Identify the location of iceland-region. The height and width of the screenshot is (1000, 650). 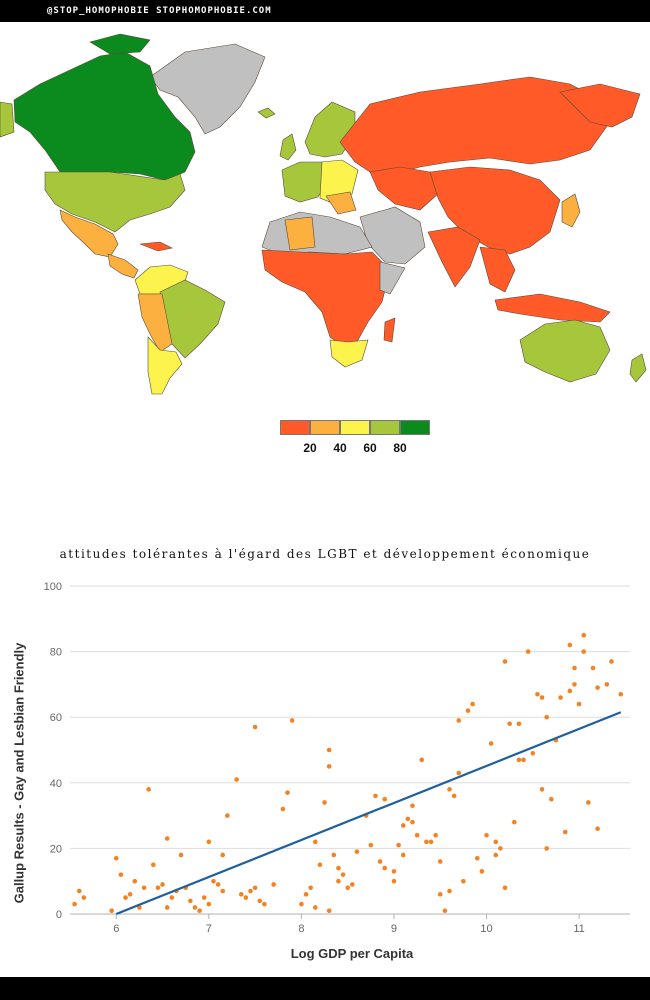
(266, 113).